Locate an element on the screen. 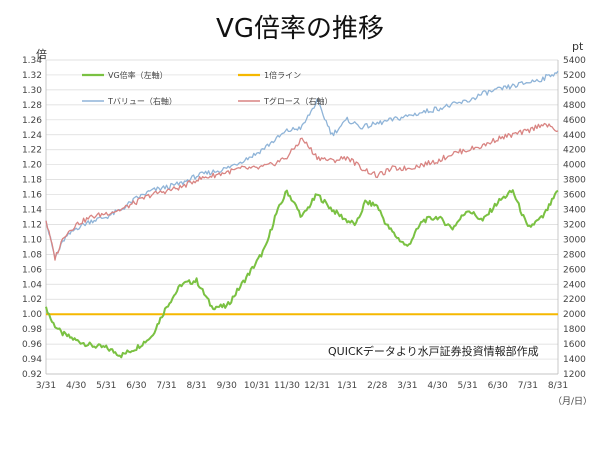 This screenshot has height=450, width=600. right-tick-label: 2800 is located at coordinates (574, 255).